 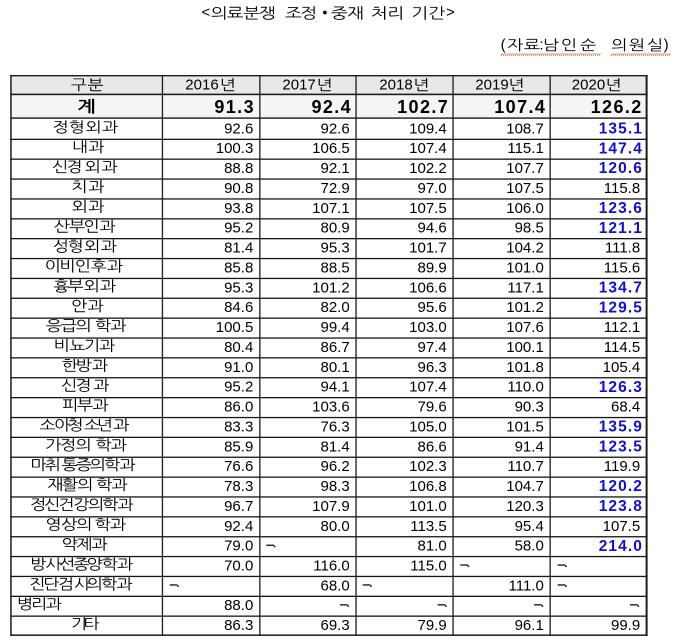 I want to click on svg-text: 103.0, so click(x=428, y=327).